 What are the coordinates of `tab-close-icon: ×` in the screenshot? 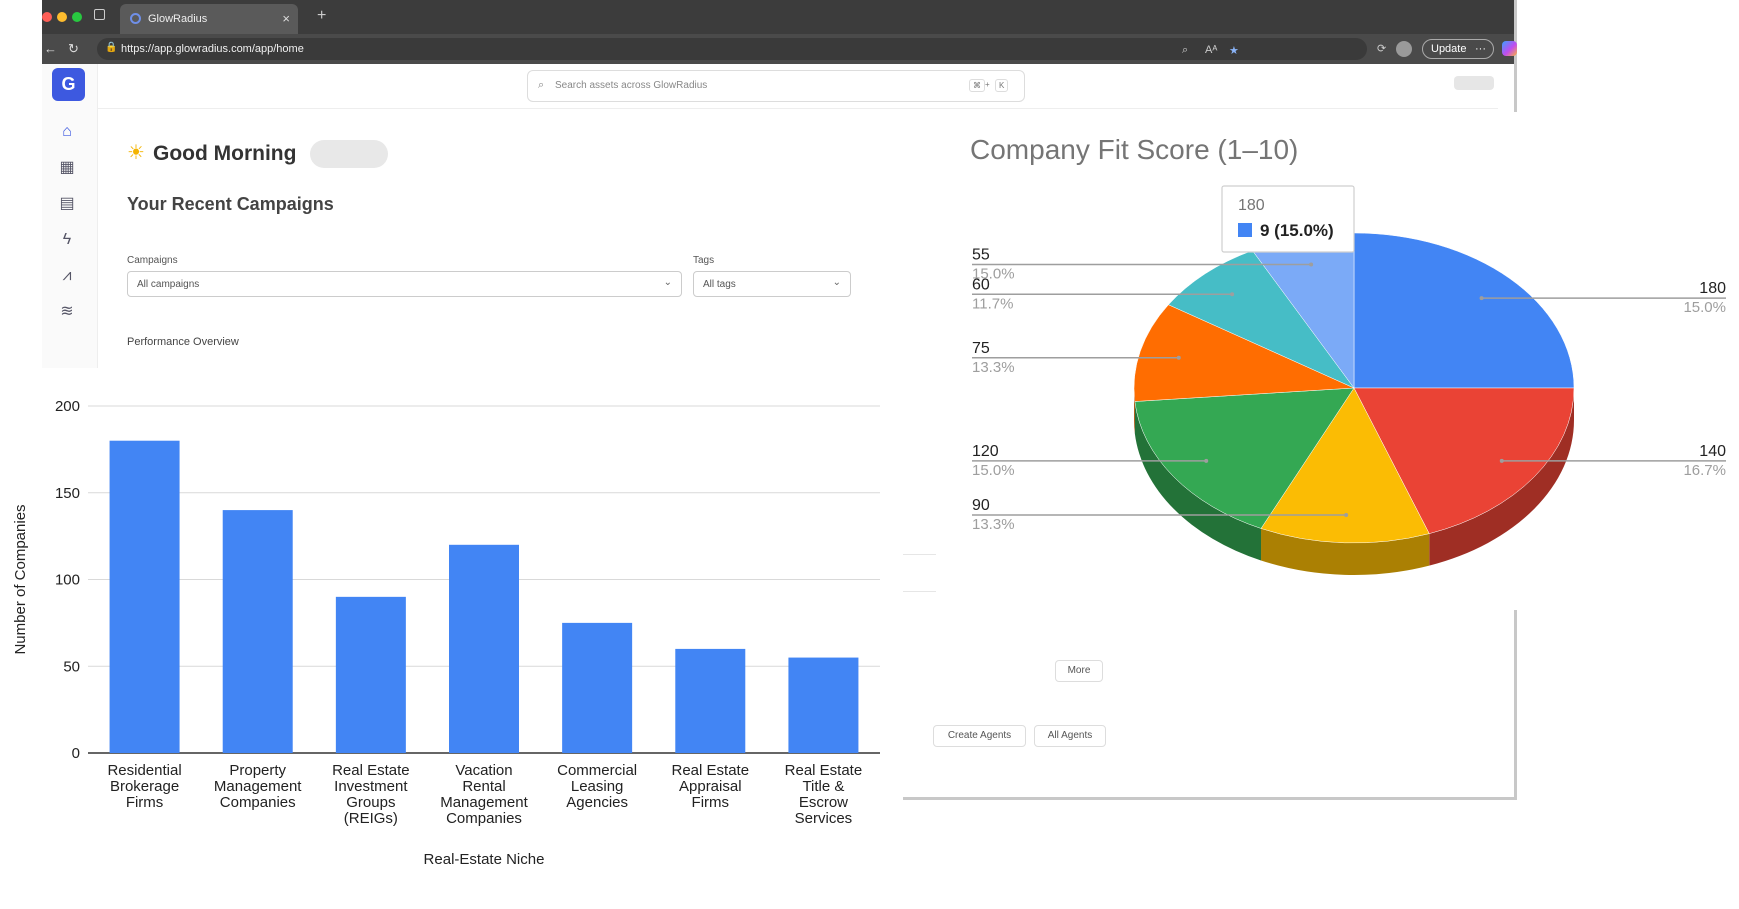 It's located at (286, 18).